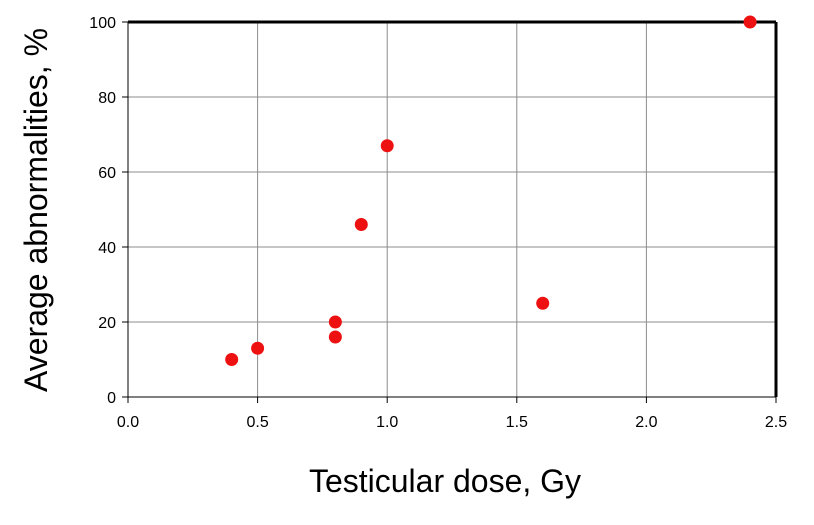 The height and width of the screenshot is (525, 814). Describe the element at coordinates (776, 422) in the screenshot. I see `x-tick-label: 2.5` at that location.